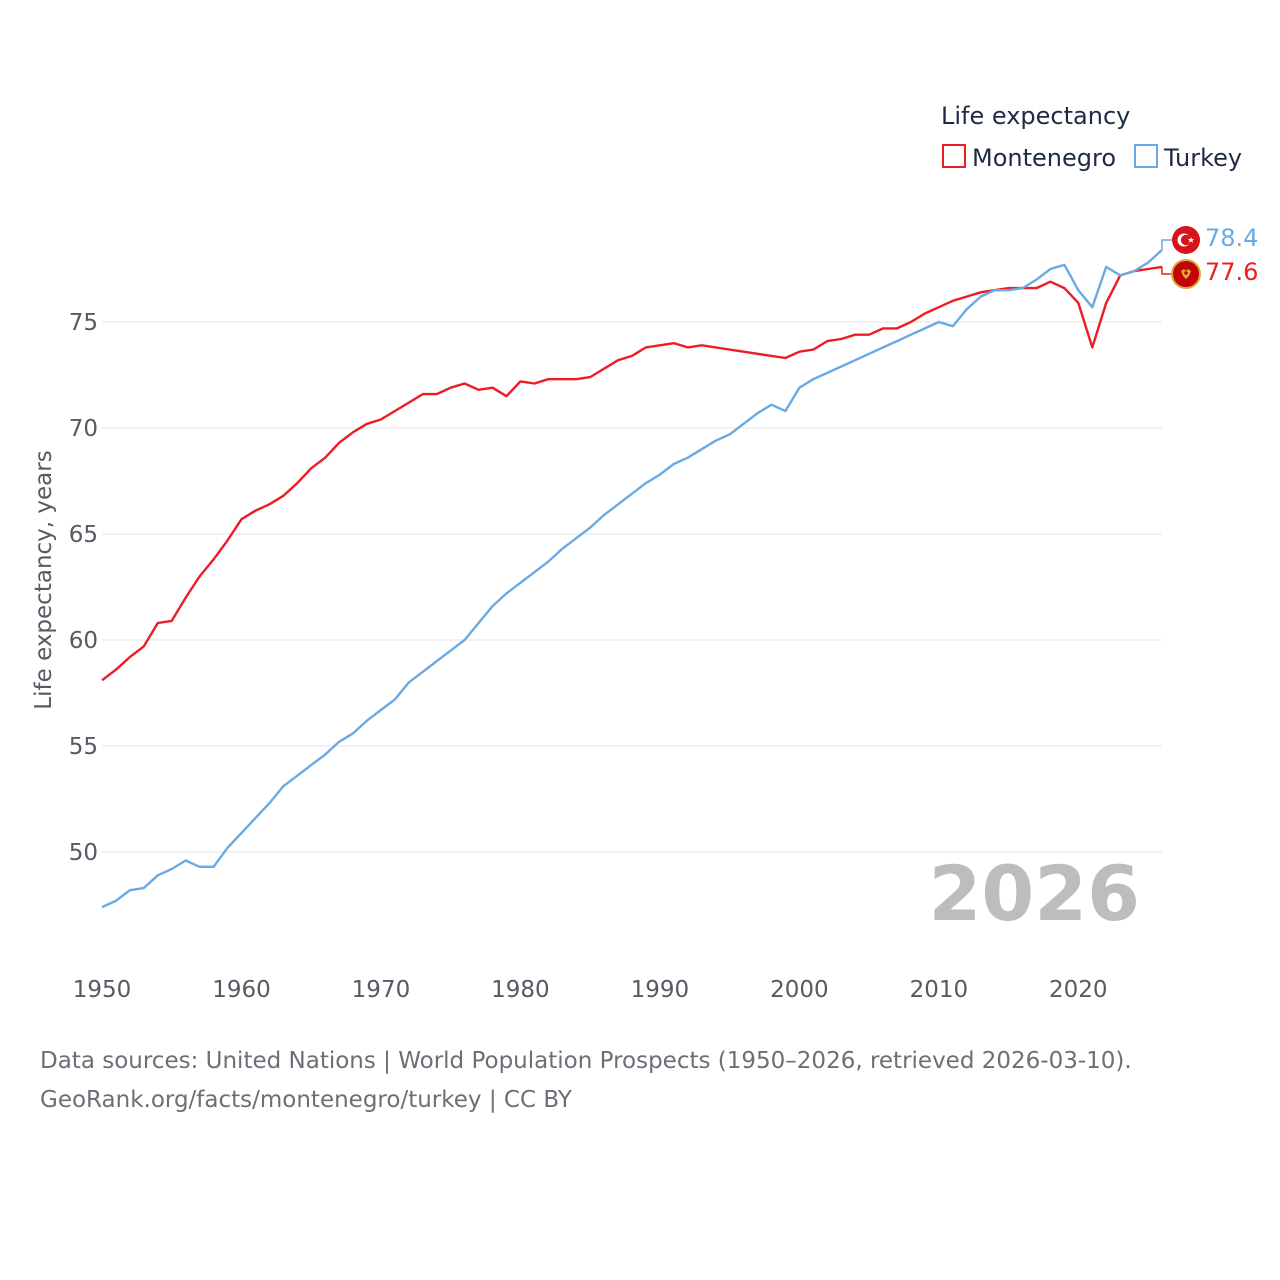  I want to click on legend-swatch-turkey, so click(1146, 156).